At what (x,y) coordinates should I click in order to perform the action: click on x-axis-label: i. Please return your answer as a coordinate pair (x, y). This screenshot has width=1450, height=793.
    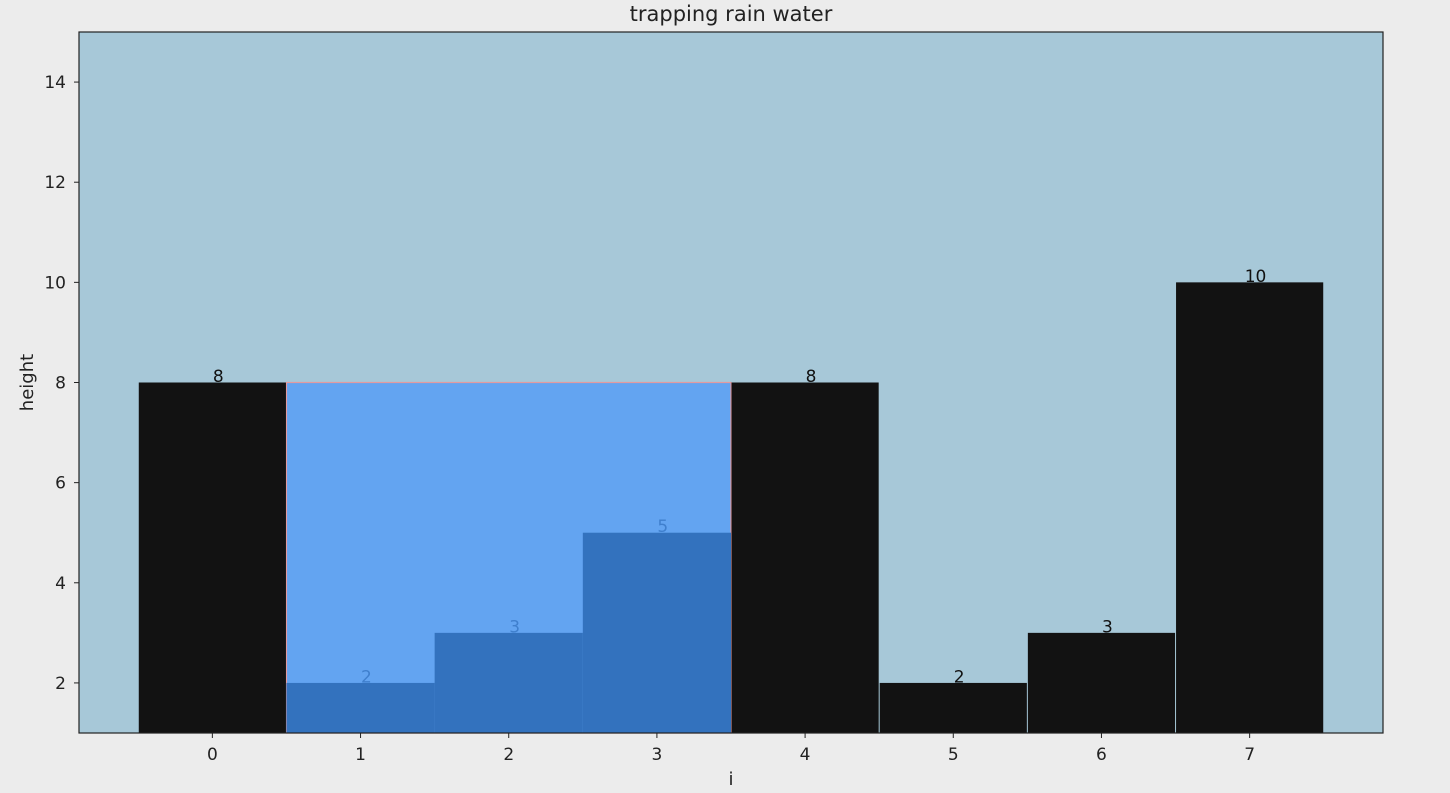
    Looking at the image, I should click on (730, 779).